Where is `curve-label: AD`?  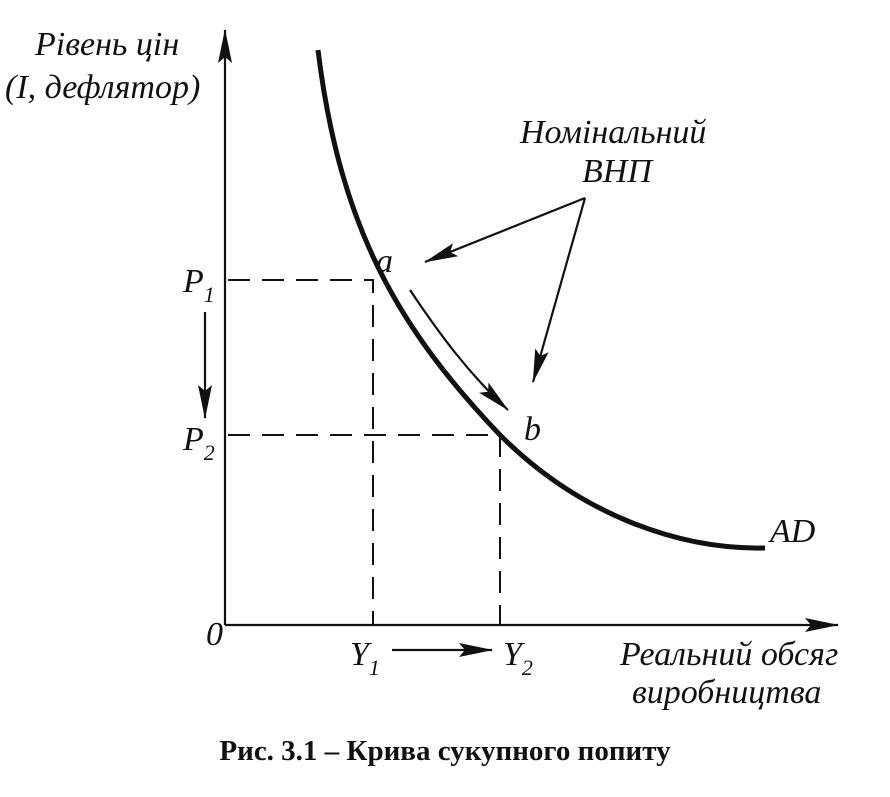
curve-label: AD is located at coordinates (792, 531).